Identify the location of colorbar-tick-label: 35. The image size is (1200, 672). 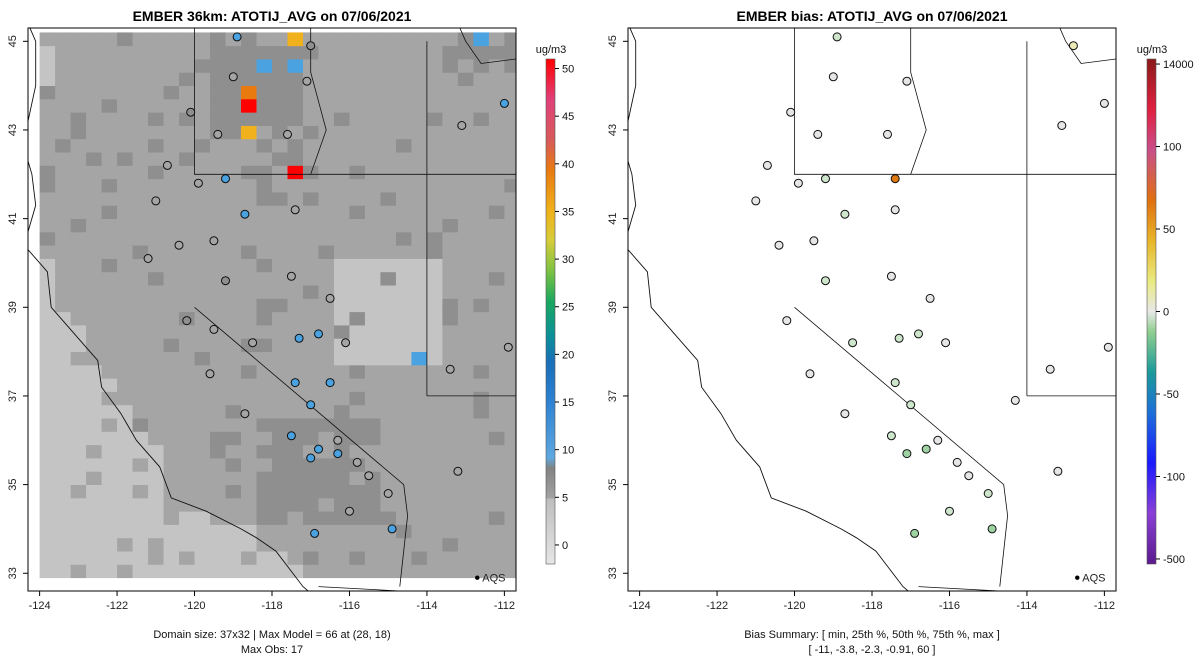
(568, 212).